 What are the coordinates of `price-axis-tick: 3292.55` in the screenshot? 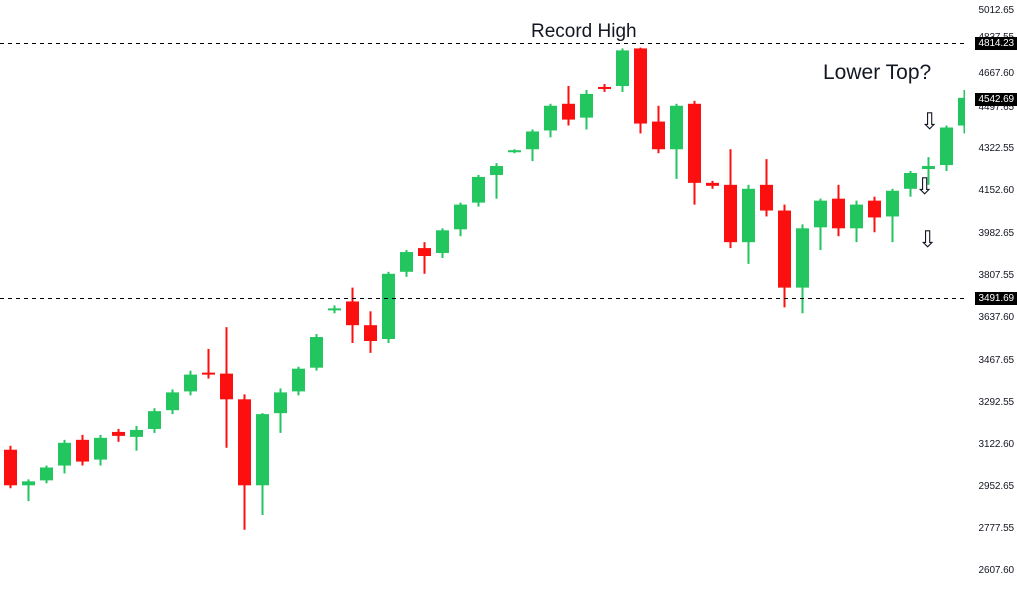 It's located at (996, 402).